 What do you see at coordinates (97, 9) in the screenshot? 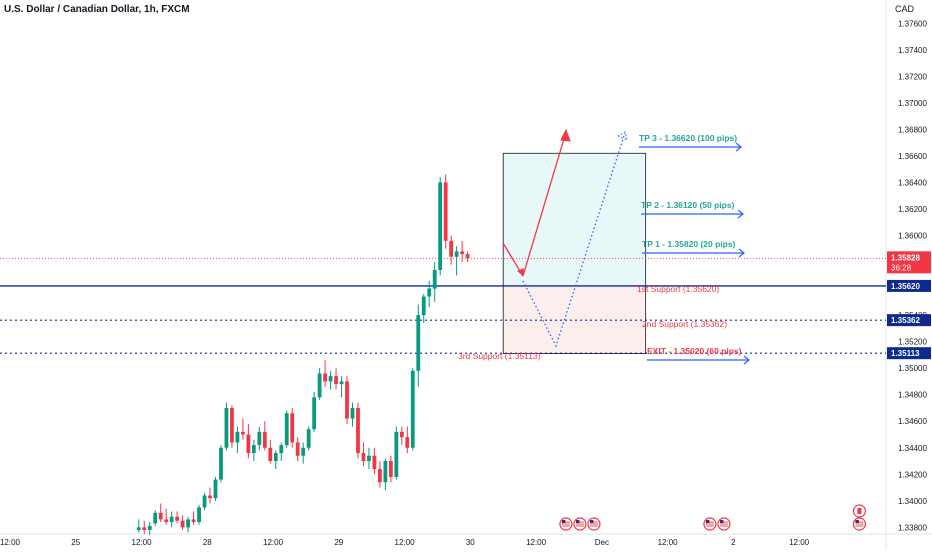
I see `symbol-title: U.S. Dollar / Canadian Dollar, 1h, FXCM` at bounding box center [97, 9].